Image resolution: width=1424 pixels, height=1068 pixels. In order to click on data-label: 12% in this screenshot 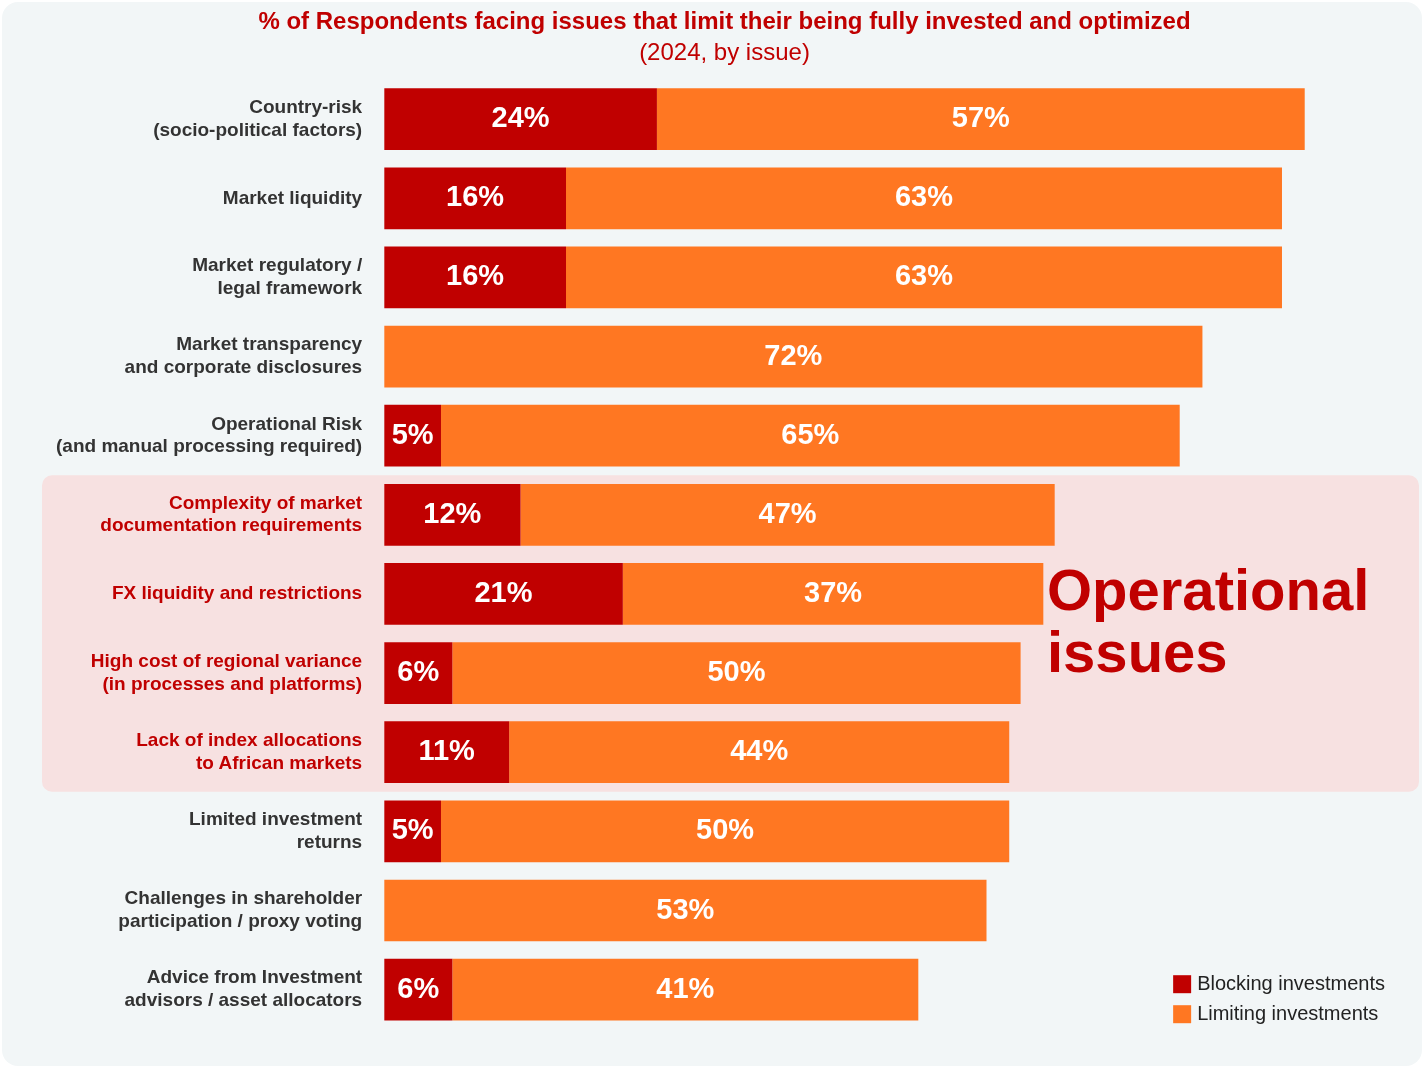, I will do `click(452, 512)`.